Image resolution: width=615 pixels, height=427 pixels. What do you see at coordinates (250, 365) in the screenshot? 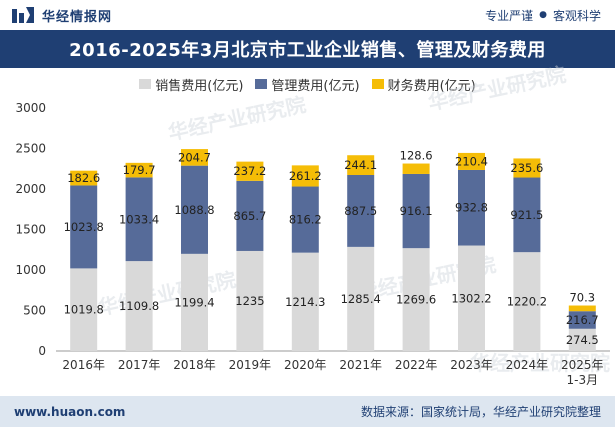
I see `x-tick-label-3-0: 2019年` at bounding box center [250, 365].